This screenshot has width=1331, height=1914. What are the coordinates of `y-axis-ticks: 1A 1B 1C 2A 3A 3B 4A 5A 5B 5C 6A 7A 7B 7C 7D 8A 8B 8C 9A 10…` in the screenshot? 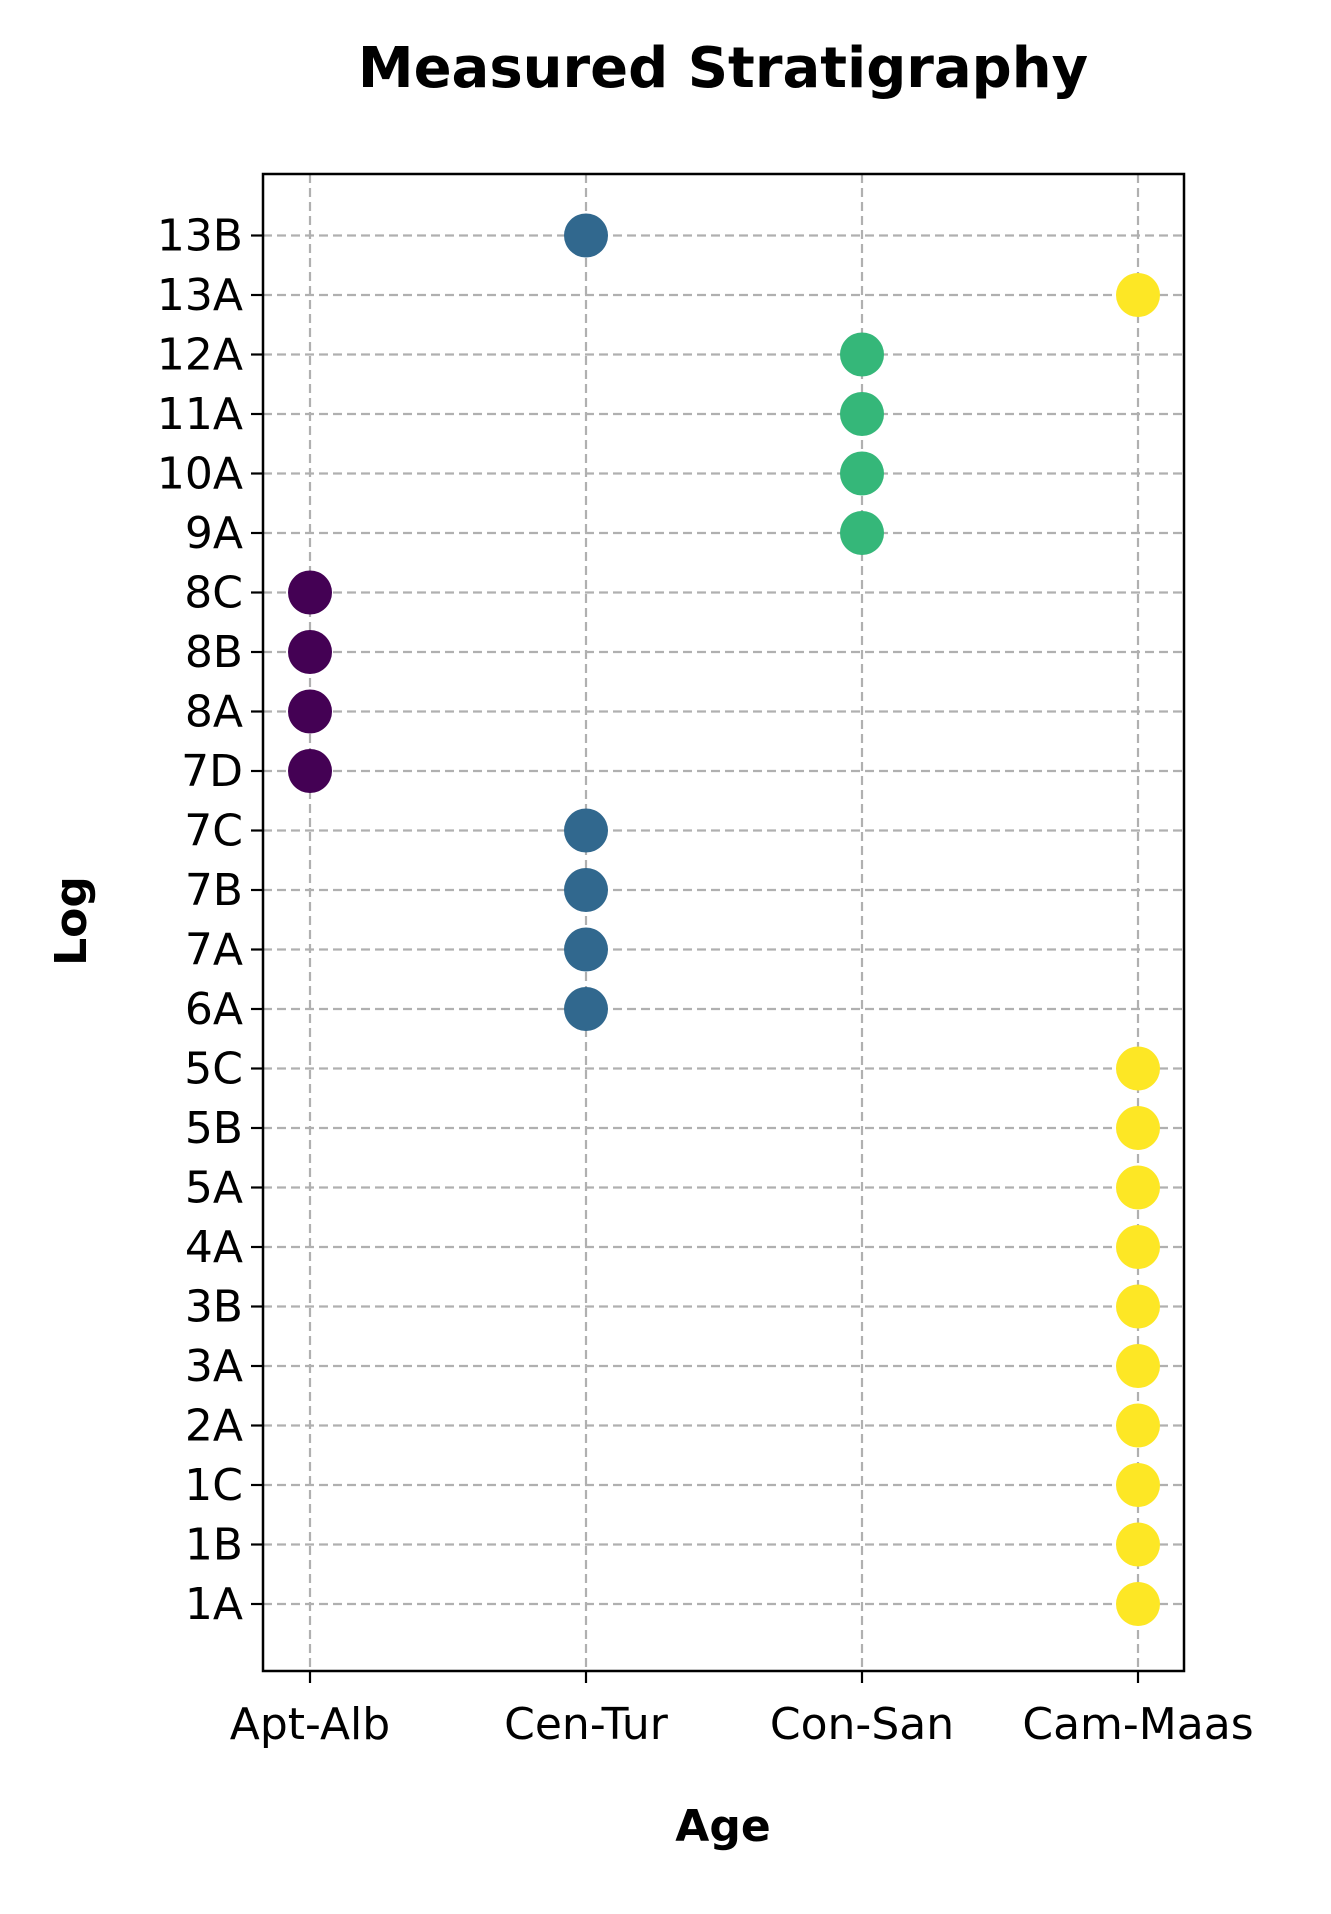 It's located at (210, 920).